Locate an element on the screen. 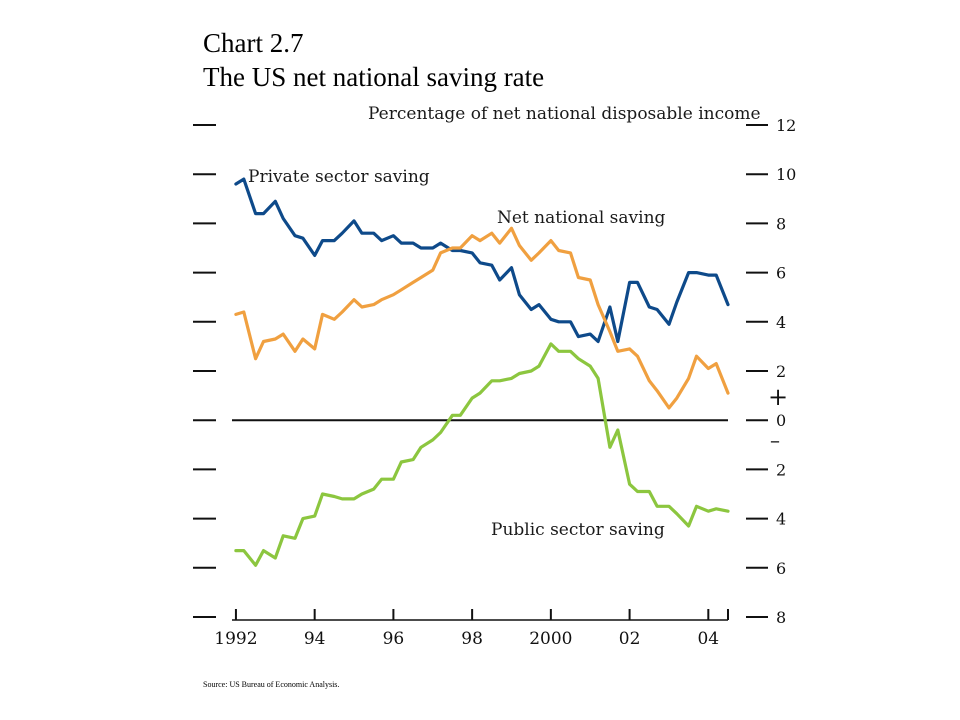  annotation-public-sector-saving: Public sector saving is located at coordinates (578, 530).